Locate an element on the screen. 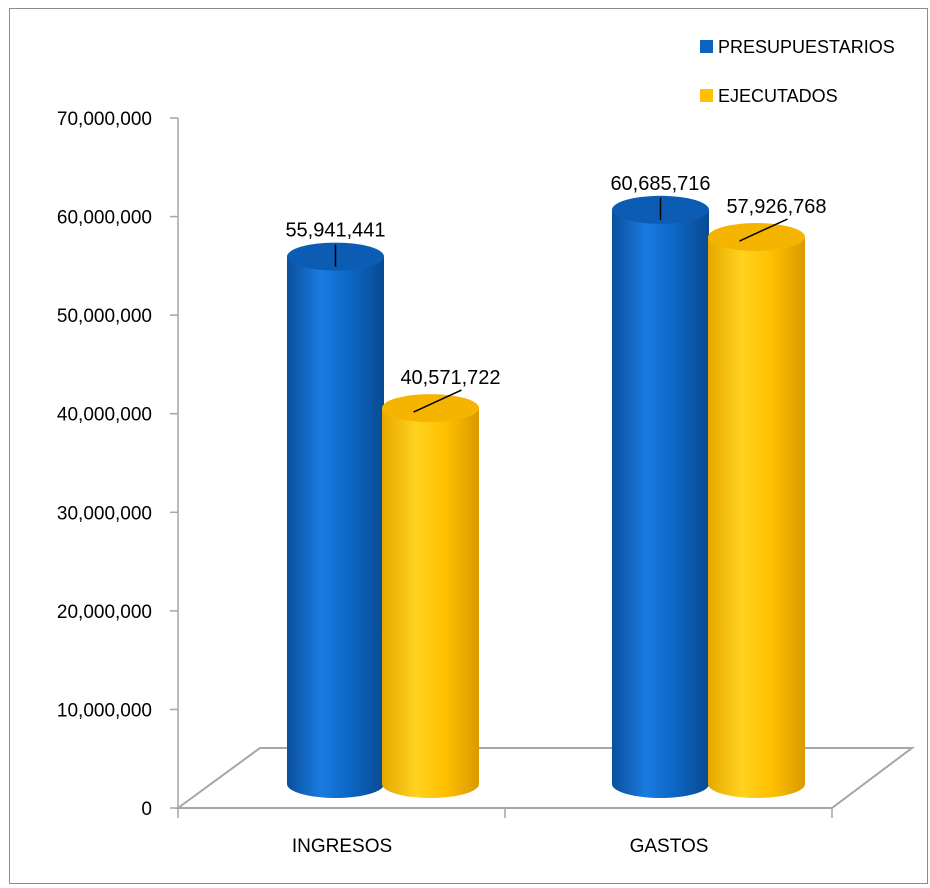 The image size is (930, 888). y-tick-label: 70,000,000 is located at coordinates (104, 119).